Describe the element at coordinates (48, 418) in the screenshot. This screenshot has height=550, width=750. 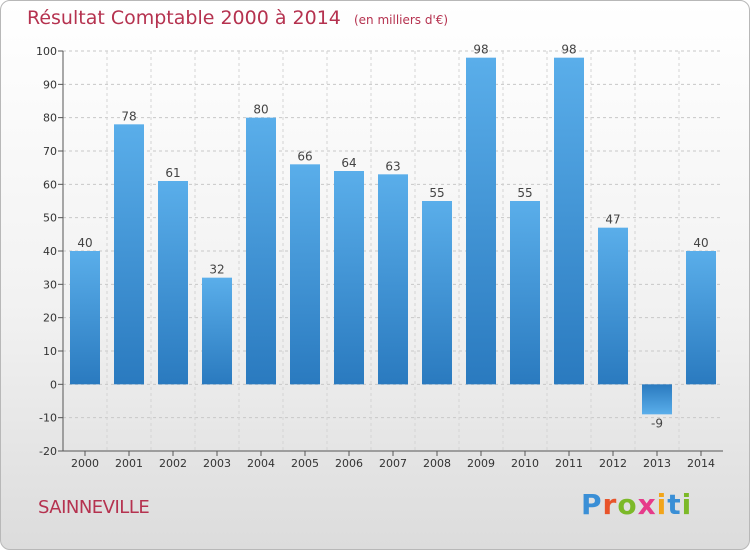
I see `y-tick-label: -10` at that location.